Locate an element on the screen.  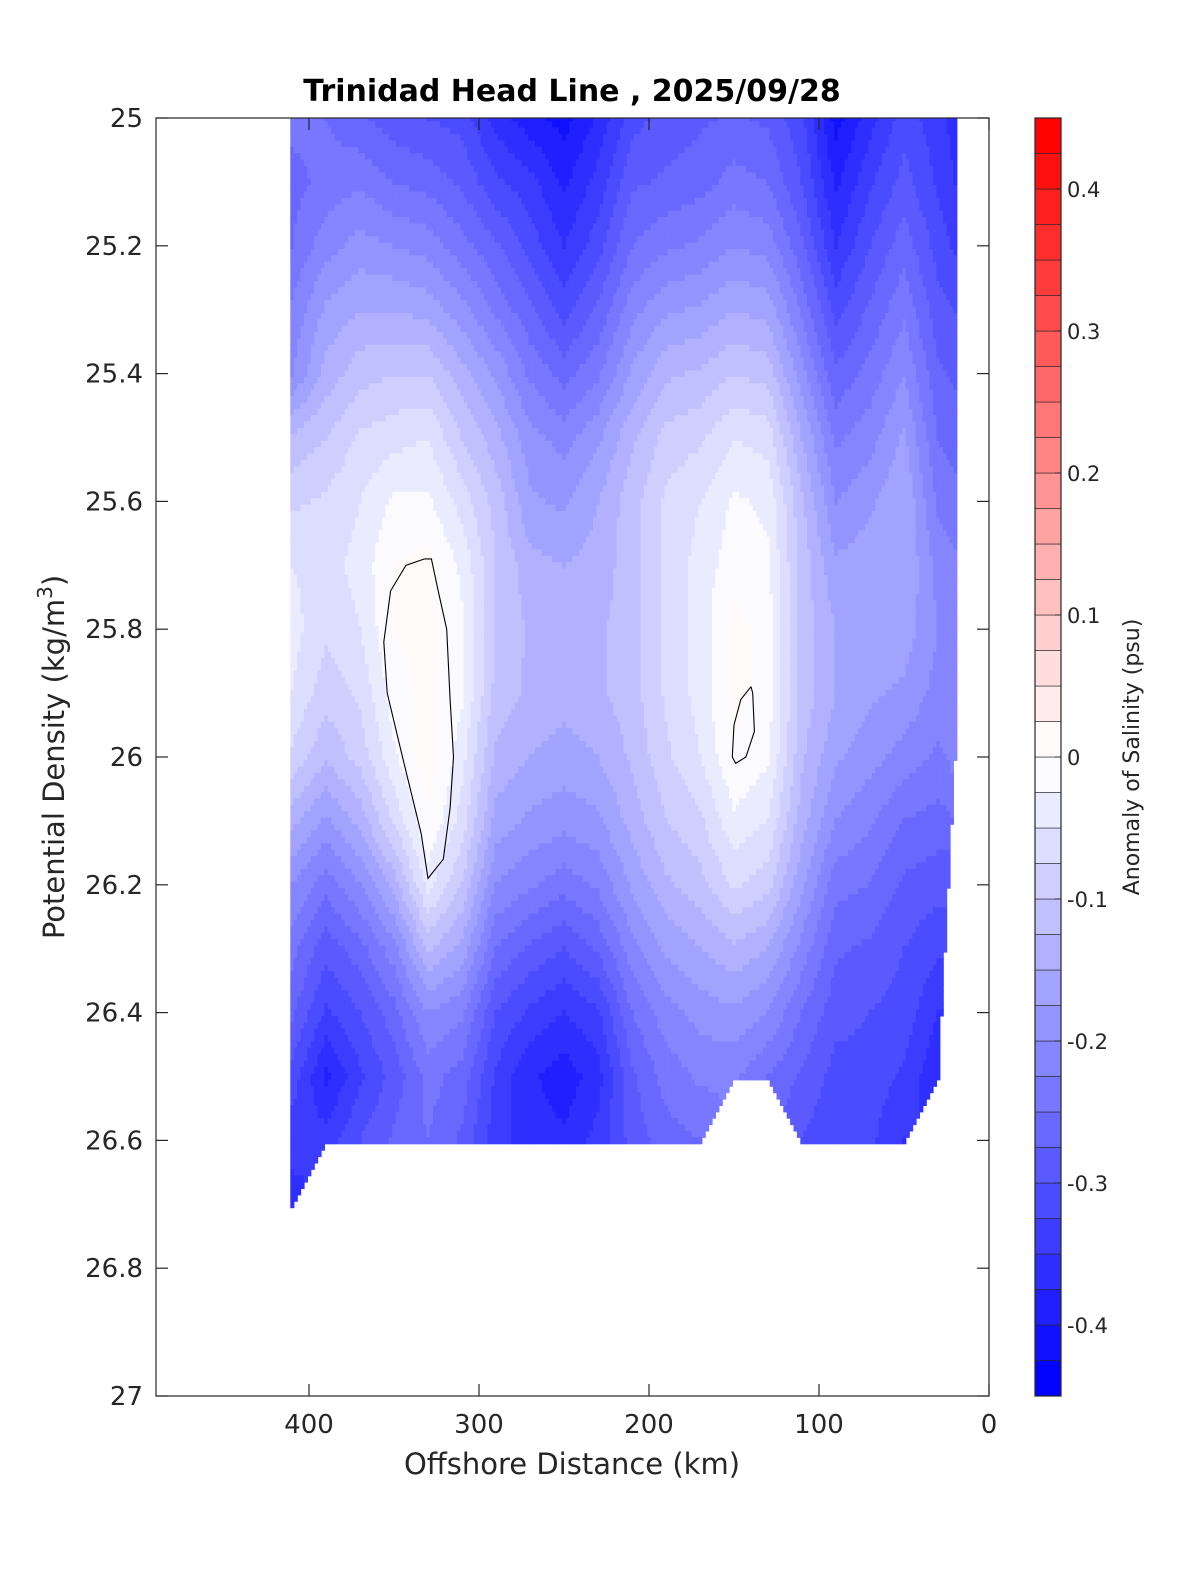
chart-title: Trinidad Head Line , 2025/09/28 is located at coordinates (571, 91).